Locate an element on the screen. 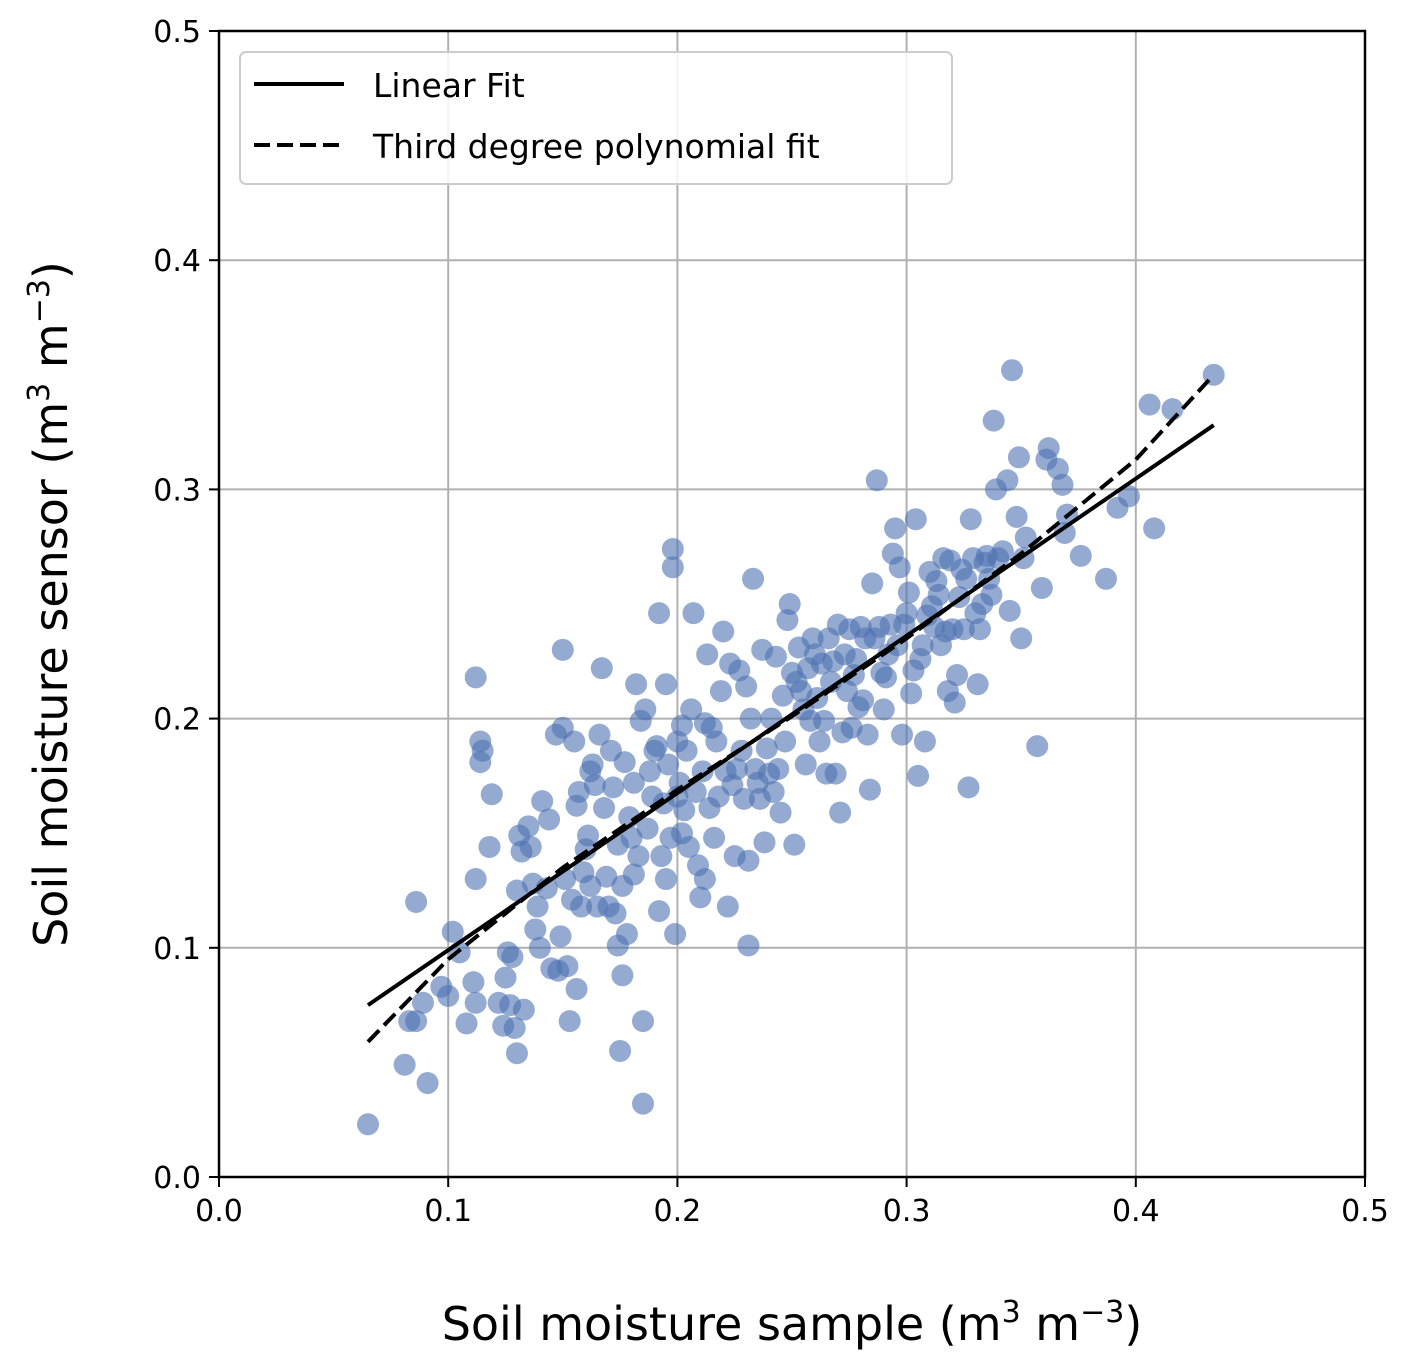  y-tick-label: 0.1 is located at coordinates (177, 949).